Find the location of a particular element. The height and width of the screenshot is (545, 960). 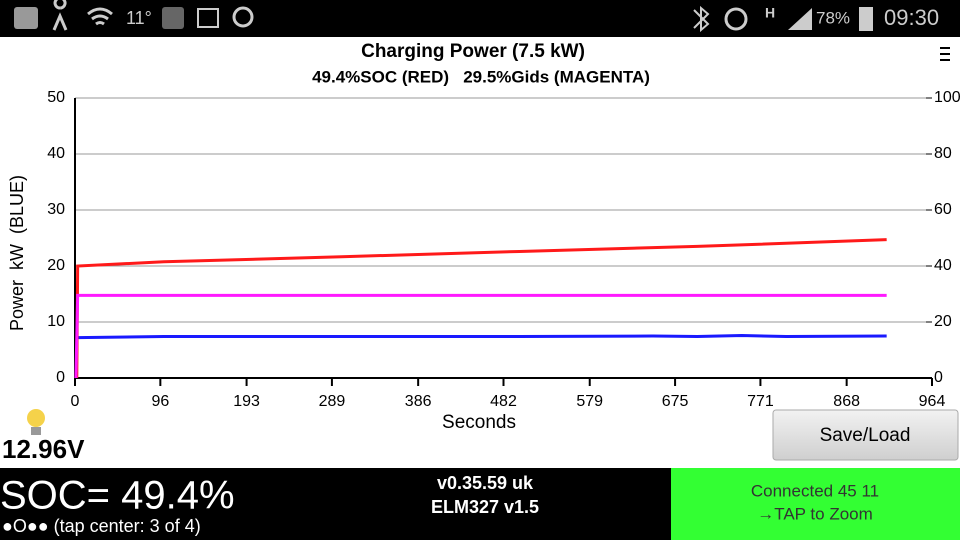

status-bar is located at coordinates (480, 18).